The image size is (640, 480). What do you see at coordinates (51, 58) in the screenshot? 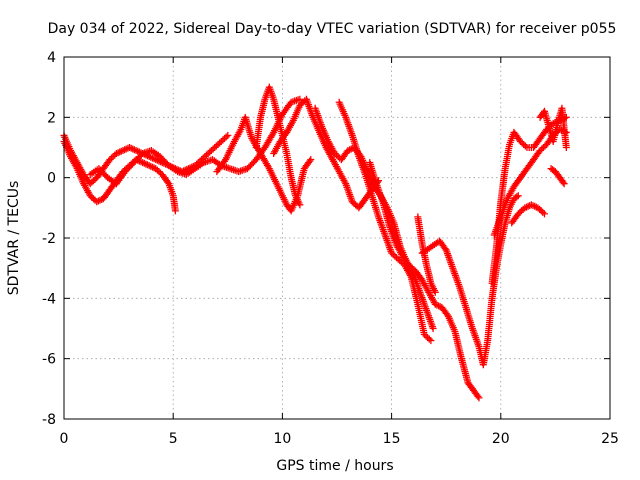
I see `y-tick-label: 4` at bounding box center [51, 58].